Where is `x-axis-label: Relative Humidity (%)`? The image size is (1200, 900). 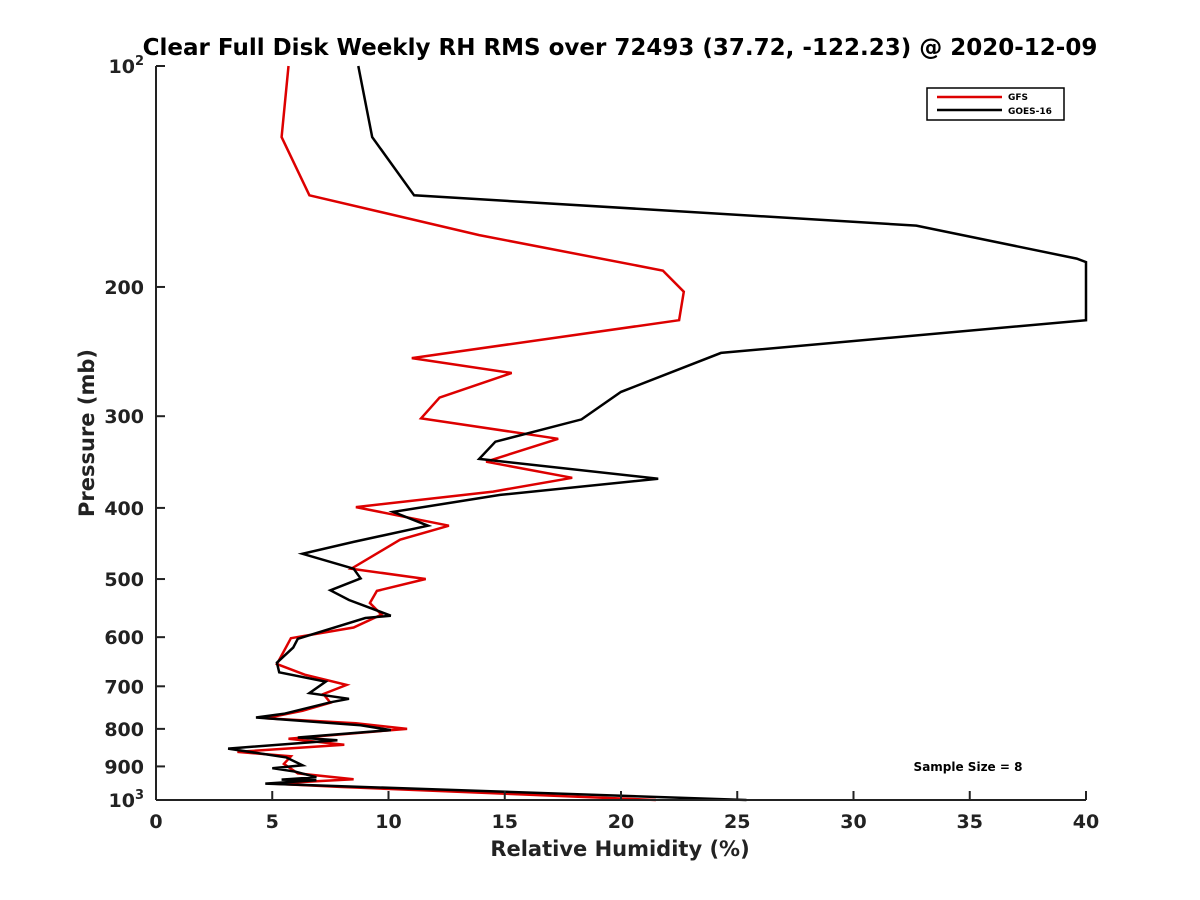 x-axis-label: Relative Humidity (%) is located at coordinates (619, 849).